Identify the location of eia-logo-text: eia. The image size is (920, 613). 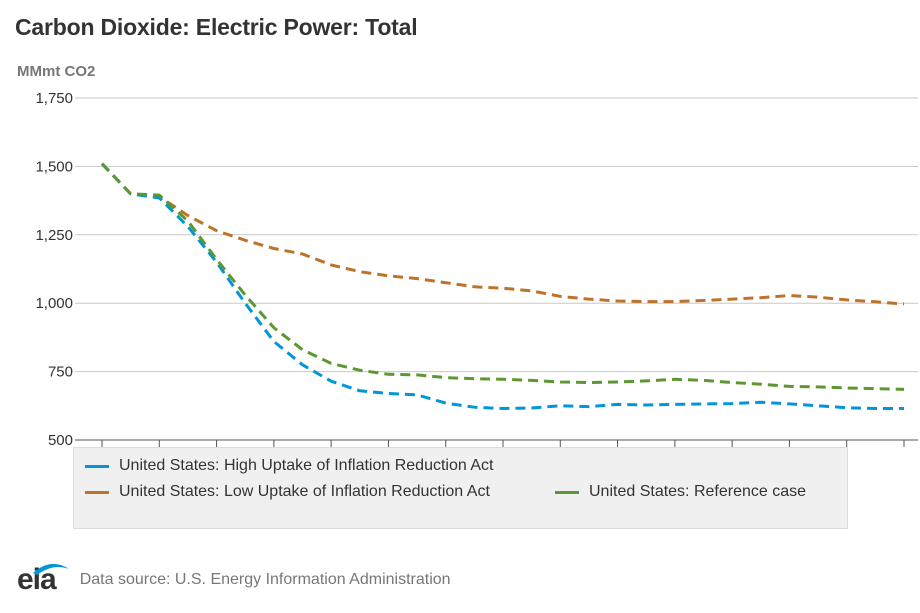
(37, 579).